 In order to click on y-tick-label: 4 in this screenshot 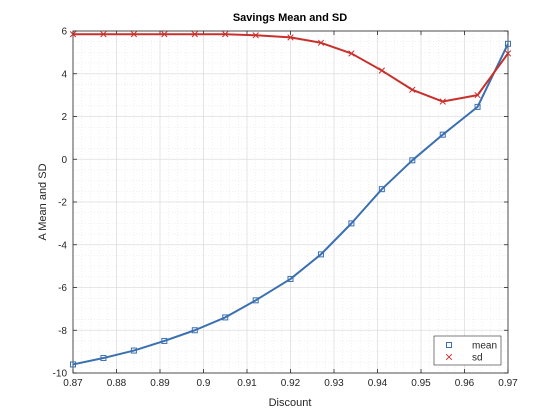, I will do `click(64, 74)`.